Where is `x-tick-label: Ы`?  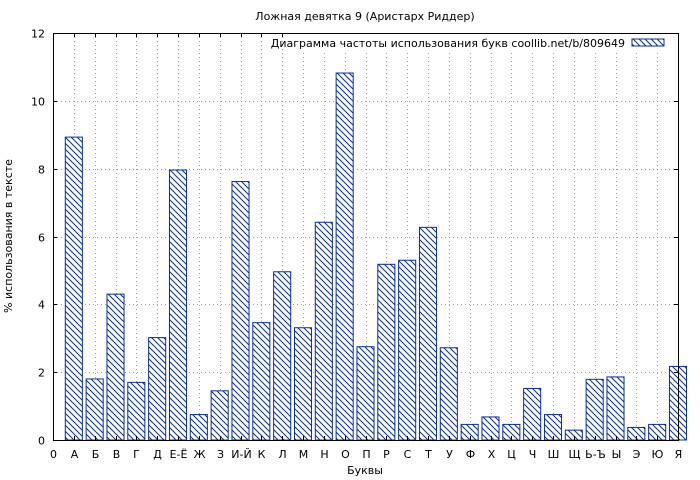
x-tick-label: Ы is located at coordinates (617, 454).